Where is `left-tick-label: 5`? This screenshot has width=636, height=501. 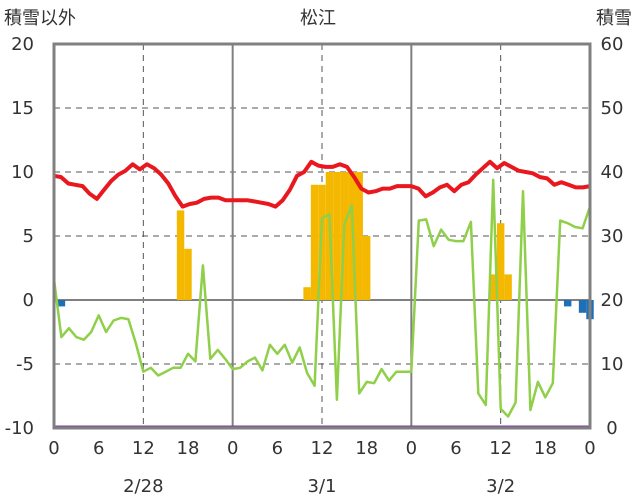 left-tick-label: 5 is located at coordinates (28, 236).